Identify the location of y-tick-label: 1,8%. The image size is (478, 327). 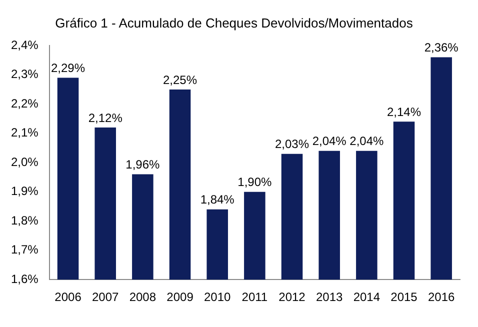
(24, 220).